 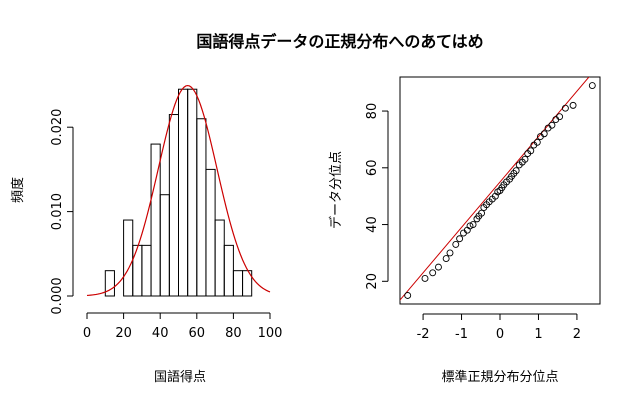 I want to click on histogram-x-label: 国語得点, so click(x=180, y=377).